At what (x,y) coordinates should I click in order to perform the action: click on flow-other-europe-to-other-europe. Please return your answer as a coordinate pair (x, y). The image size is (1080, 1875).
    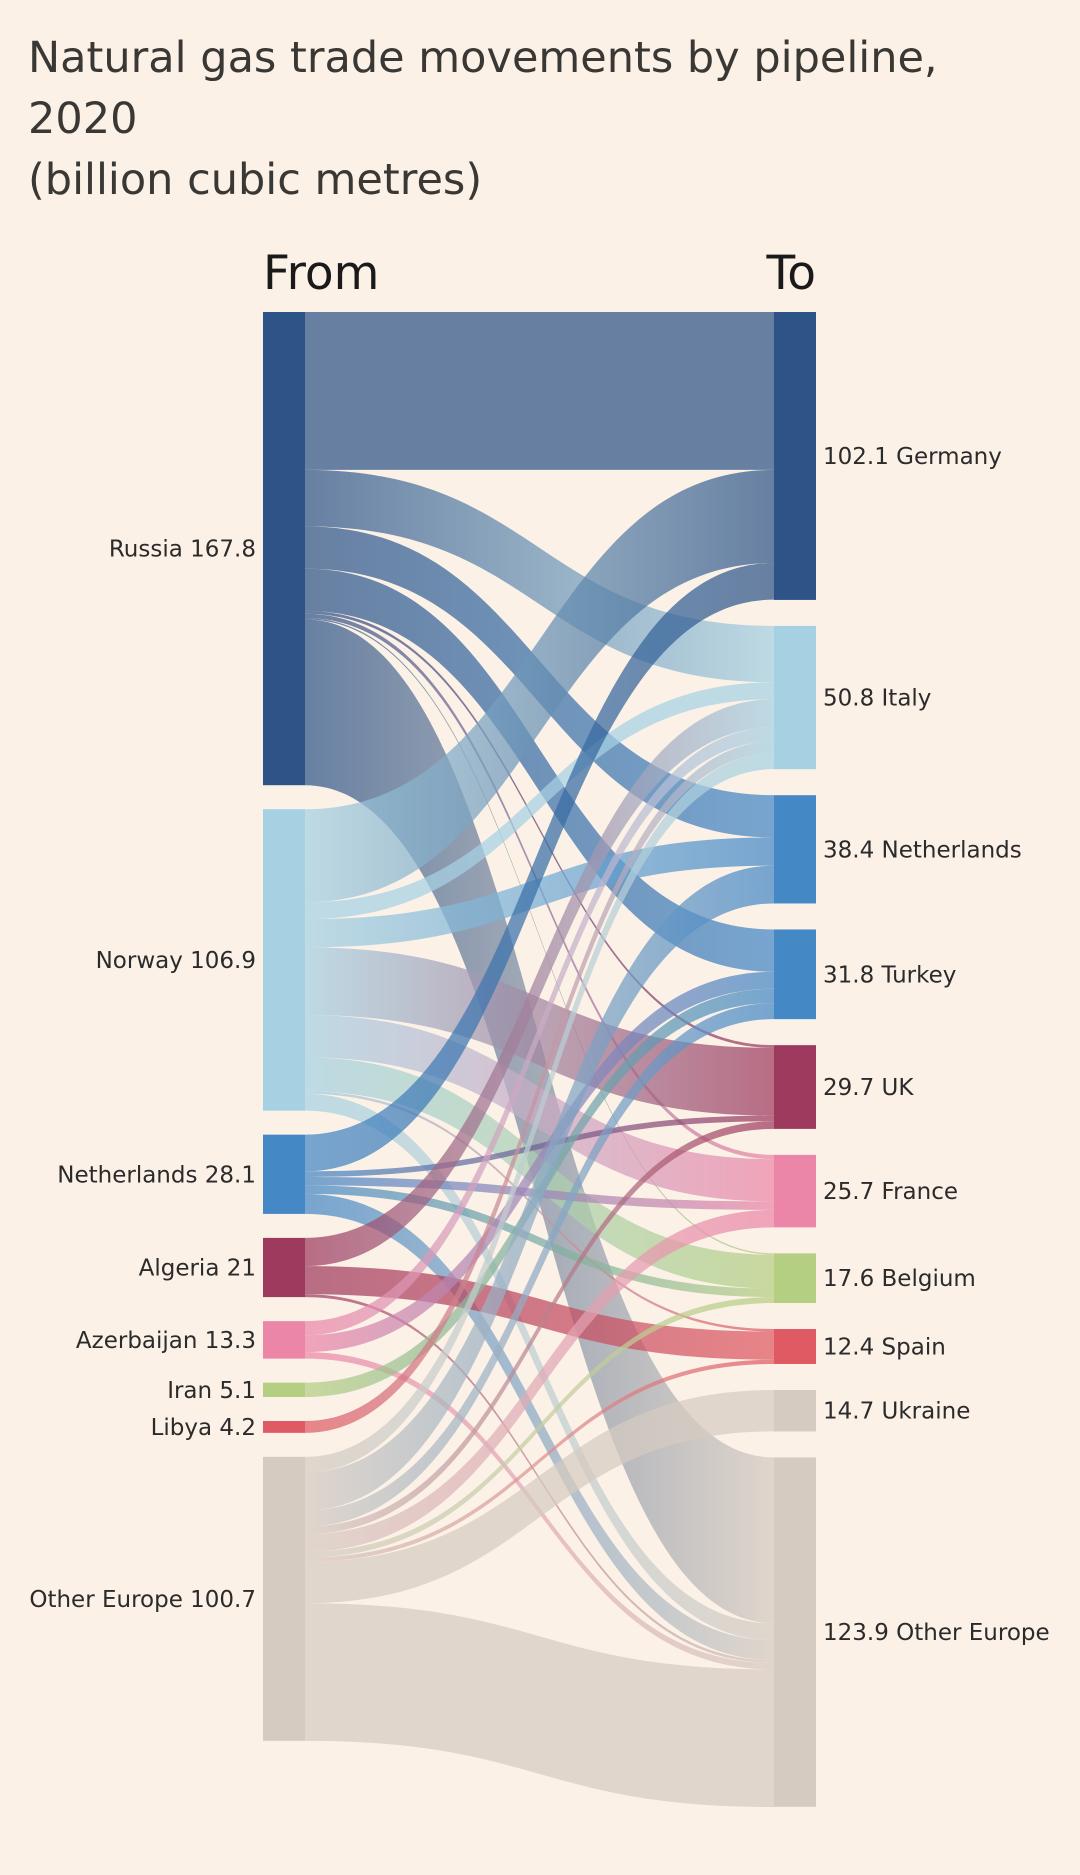
    Looking at the image, I should click on (539, 1705).